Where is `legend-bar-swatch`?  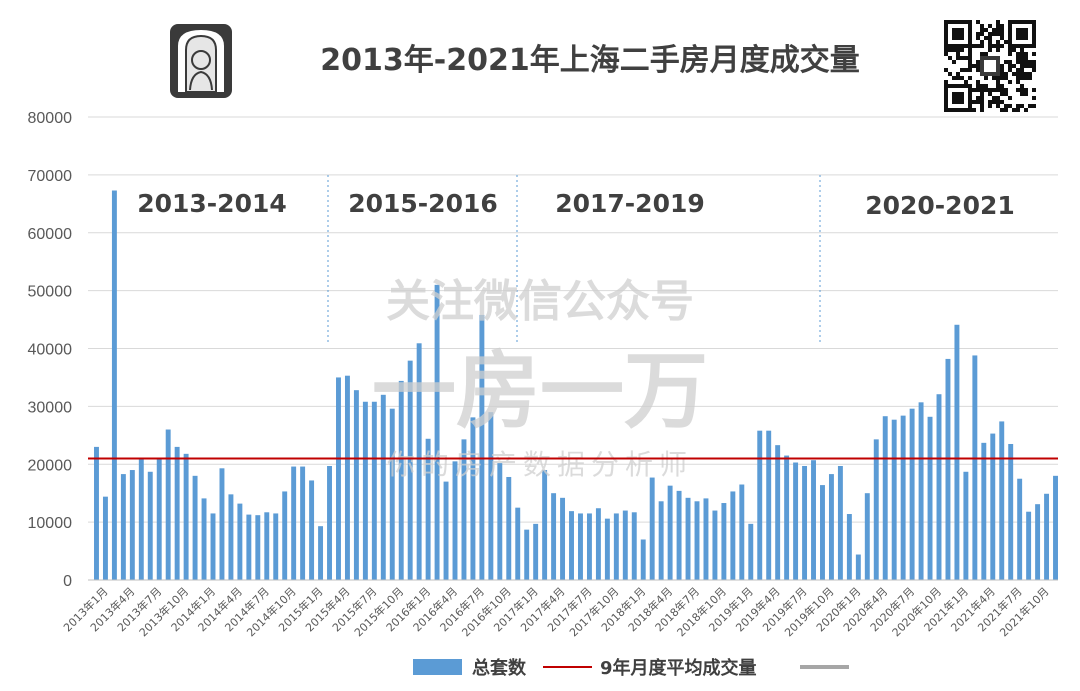
legend-bar-swatch is located at coordinates (437, 667).